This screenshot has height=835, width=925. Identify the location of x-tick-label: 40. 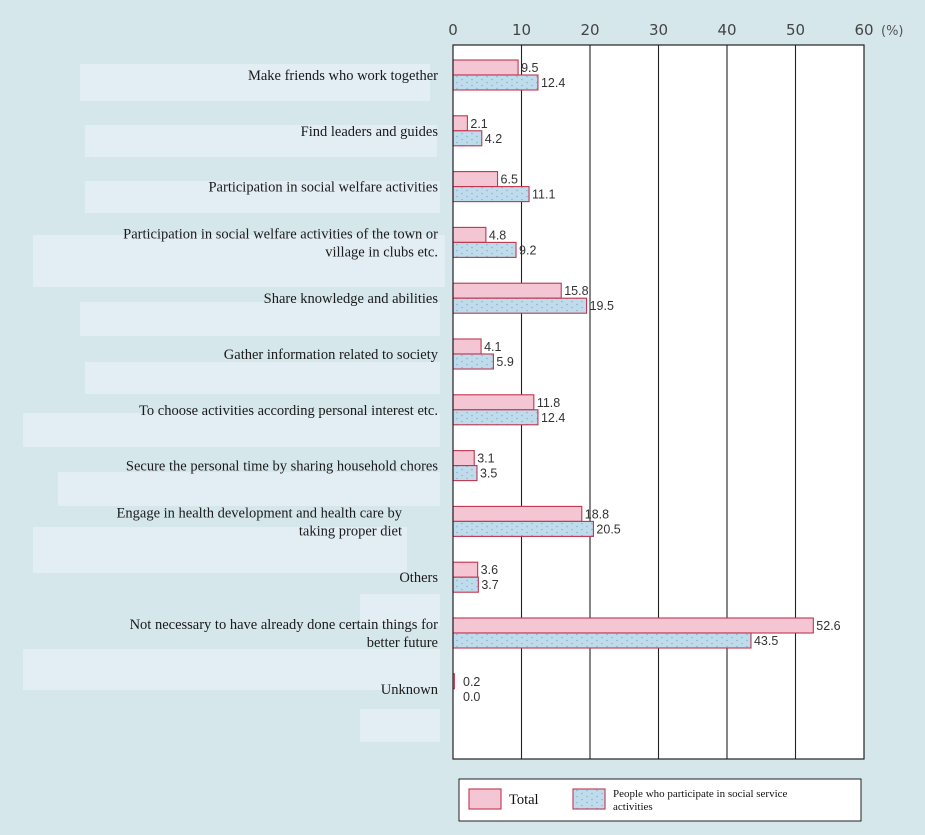
(726, 30).